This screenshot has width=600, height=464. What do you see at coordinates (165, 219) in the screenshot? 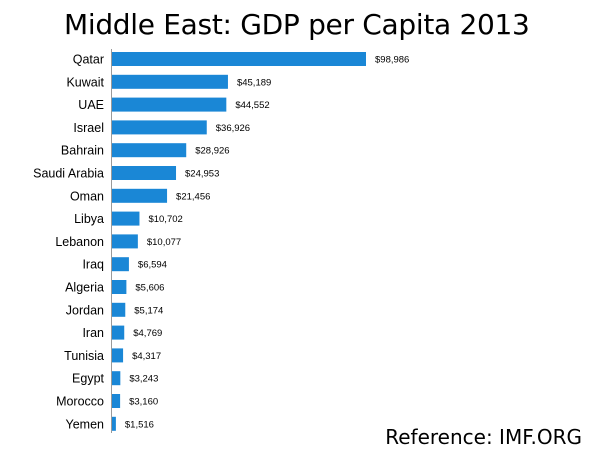
I see `data-label: $10,702` at bounding box center [165, 219].